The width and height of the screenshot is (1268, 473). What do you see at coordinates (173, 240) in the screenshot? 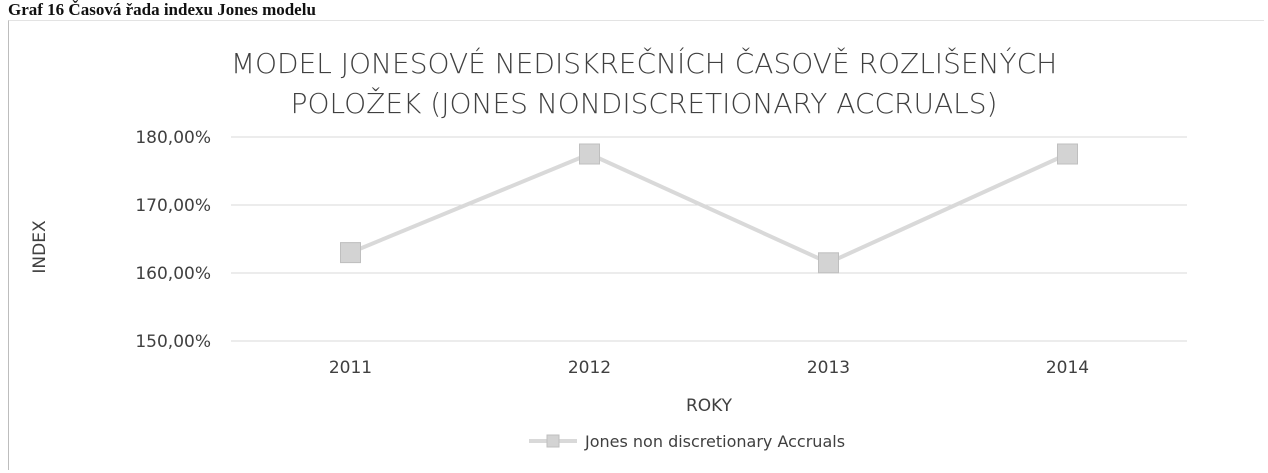
I see `y-tick-labels: 150,00% 160,00% 170,00% 180,00%` at bounding box center [173, 240].